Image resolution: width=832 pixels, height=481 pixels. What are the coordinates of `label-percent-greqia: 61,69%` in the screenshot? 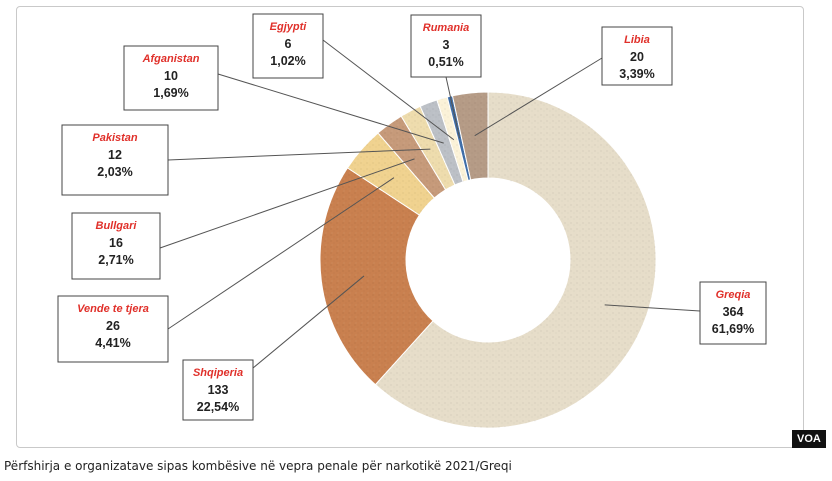 It's located at (733, 329).